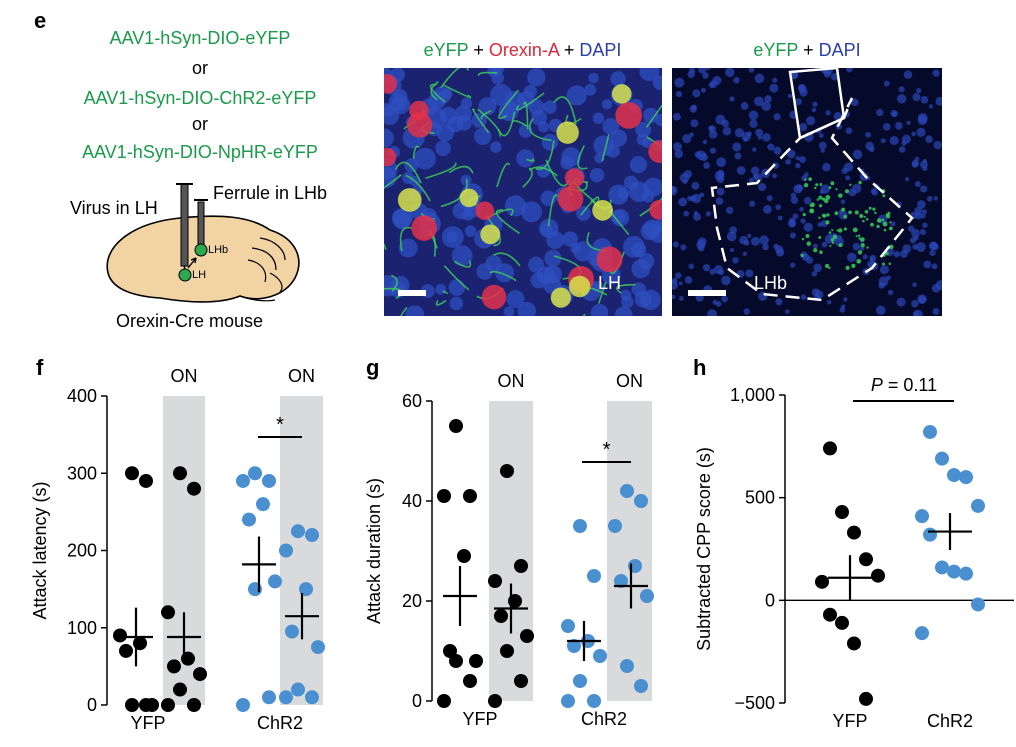  I want to click on p-value-label: P = 0.11, so click(904, 385).